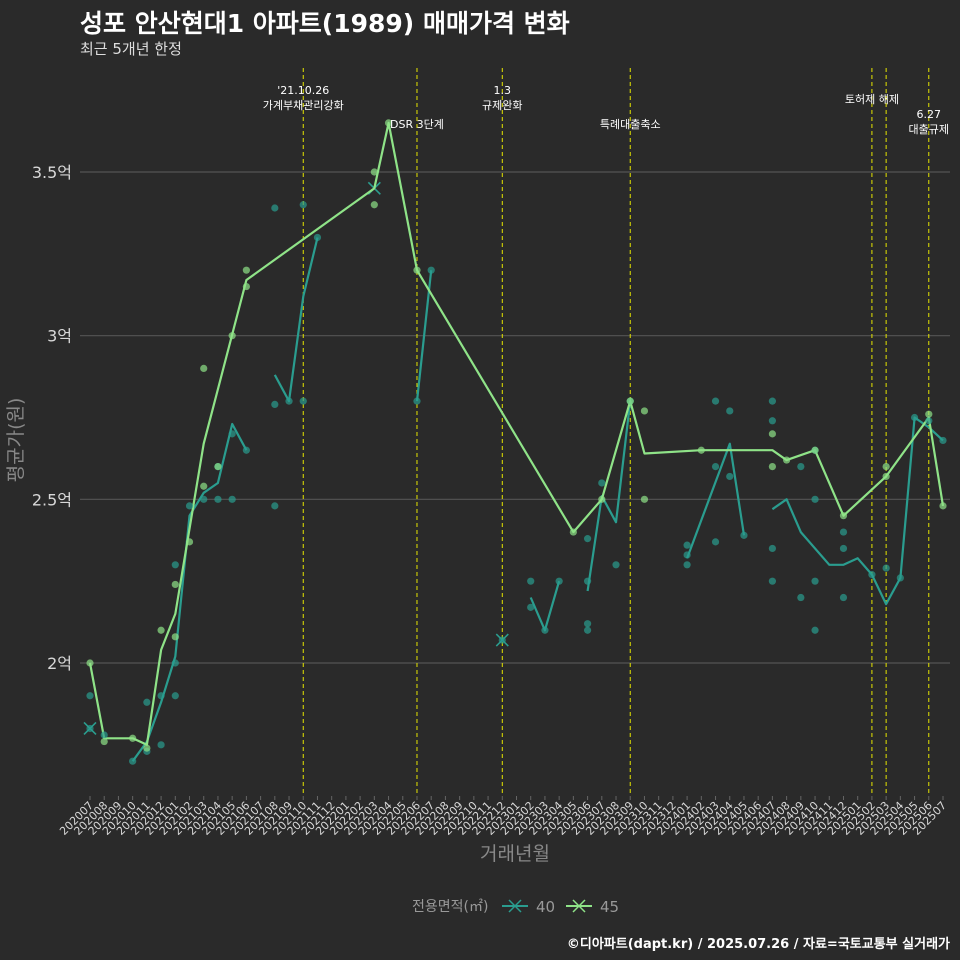 The image size is (960, 960). I want to click on y-axis-label: 평균가(원), so click(16, 440).